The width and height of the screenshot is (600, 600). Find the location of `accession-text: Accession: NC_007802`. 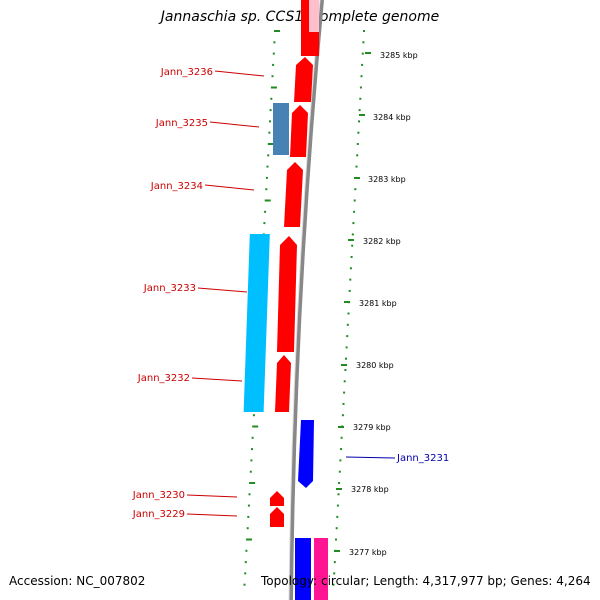

accession-text: Accession: NC_007802 is located at coordinates (77, 581).